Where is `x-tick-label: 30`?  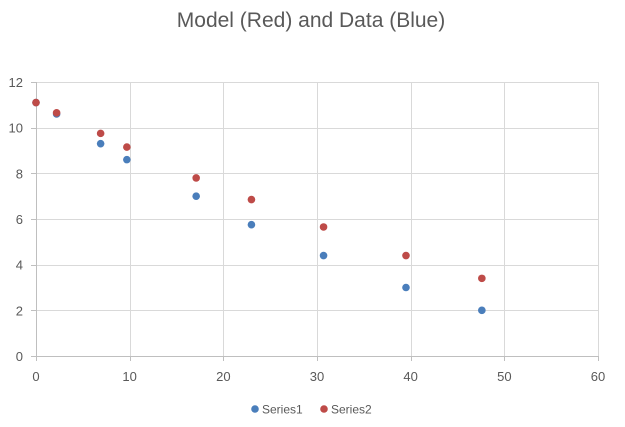
x-tick-label: 30 is located at coordinates (317, 376).